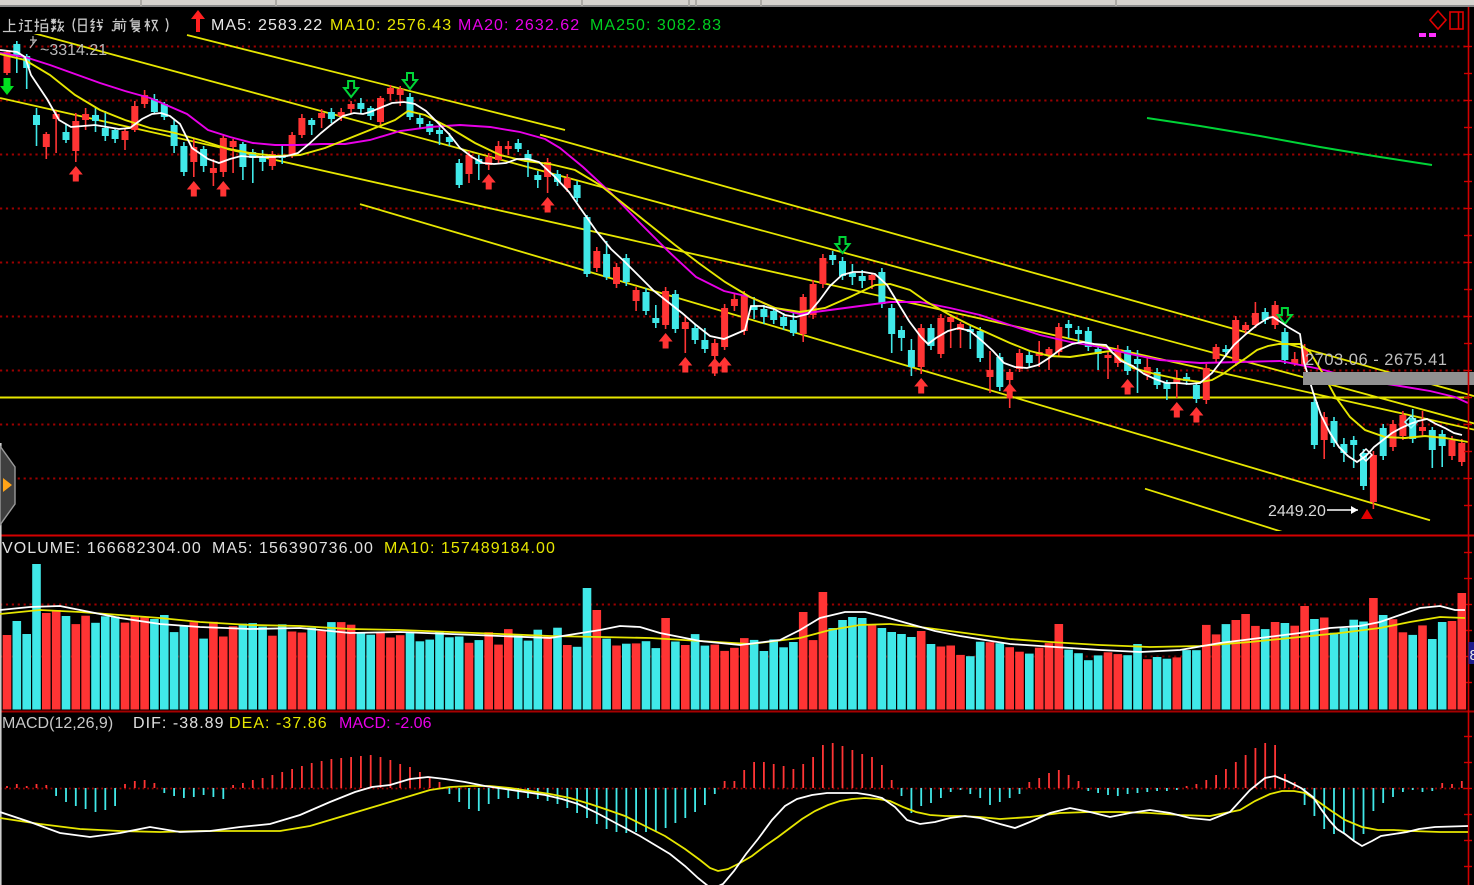 The height and width of the screenshot is (885, 1474). I want to click on svg-text: MA10: 2576.43, so click(391, 25).